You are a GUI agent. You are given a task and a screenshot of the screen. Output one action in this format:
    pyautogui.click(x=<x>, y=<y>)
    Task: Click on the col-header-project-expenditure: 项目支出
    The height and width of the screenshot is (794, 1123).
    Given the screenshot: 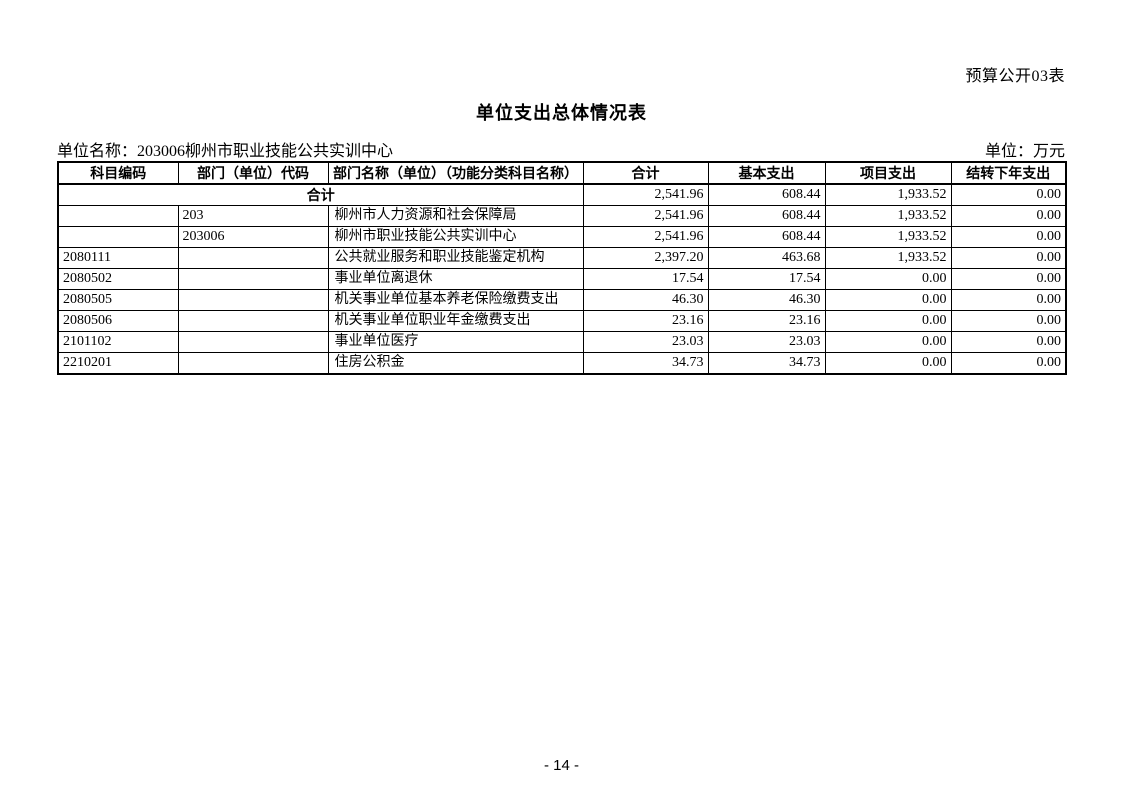 What is the action you would take?
    pyautogui.click(x=888, y=173)
    